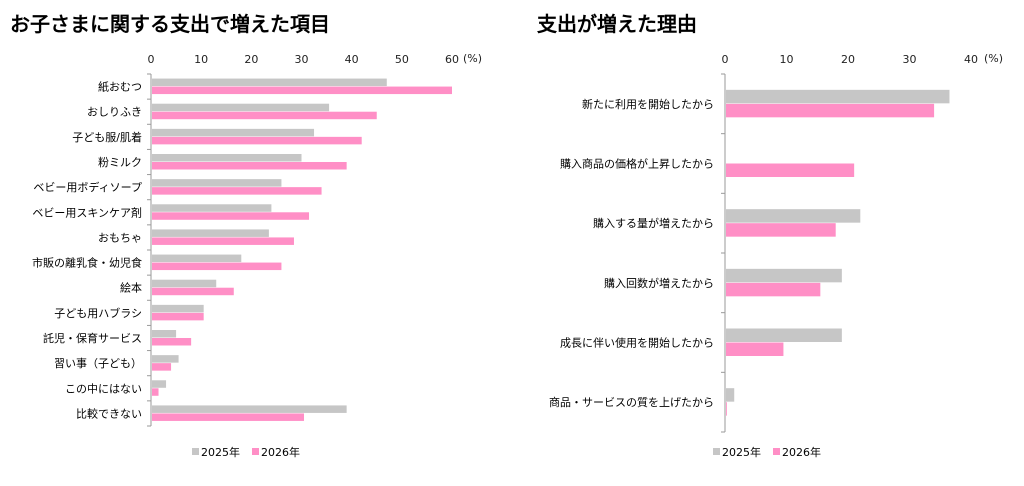  Describe the element at coordinates (637, 164) in the screenshot. I see `category-label: 購入商品の価格が上昇したから` at that location.